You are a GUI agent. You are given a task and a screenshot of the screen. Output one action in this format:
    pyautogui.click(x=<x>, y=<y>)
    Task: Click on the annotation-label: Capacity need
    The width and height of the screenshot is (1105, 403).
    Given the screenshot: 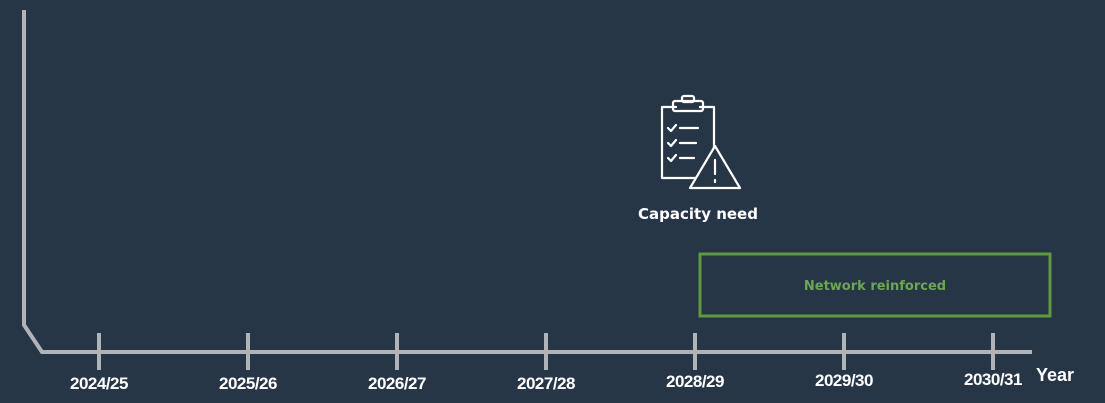 What is the action you would take?
    pyautogui.click(x=698, y=214)
    